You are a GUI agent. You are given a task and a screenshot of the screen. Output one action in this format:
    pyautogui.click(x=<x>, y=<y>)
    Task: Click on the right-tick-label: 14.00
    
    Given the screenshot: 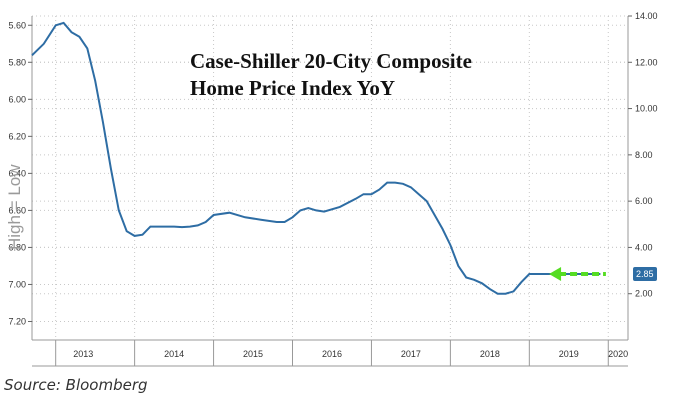 What is the action you would take?
    pyautogui.click(x=646, y=16)
    